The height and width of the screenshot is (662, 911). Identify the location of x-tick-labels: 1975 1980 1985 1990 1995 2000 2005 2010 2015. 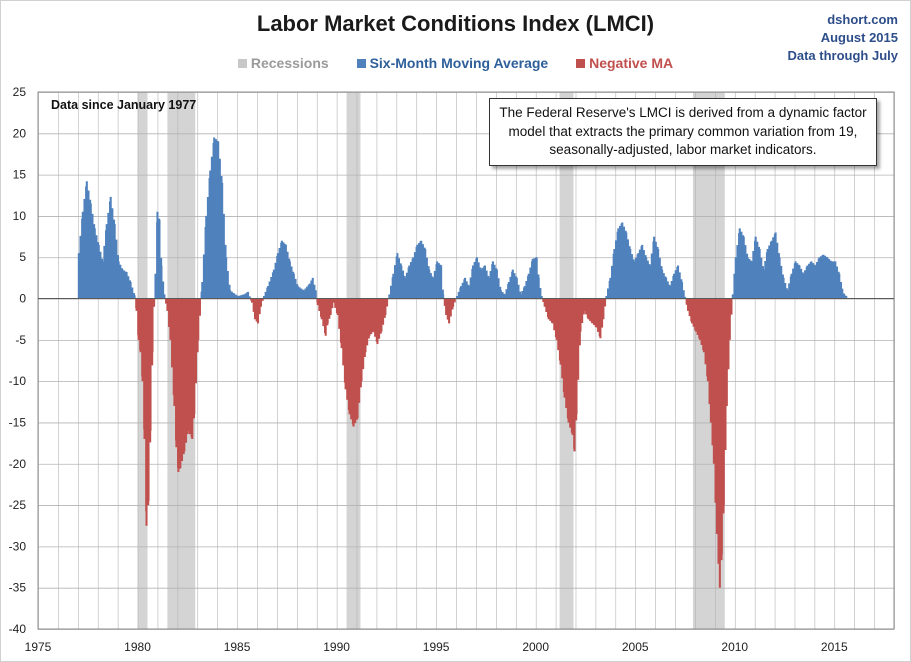
(436, 647).